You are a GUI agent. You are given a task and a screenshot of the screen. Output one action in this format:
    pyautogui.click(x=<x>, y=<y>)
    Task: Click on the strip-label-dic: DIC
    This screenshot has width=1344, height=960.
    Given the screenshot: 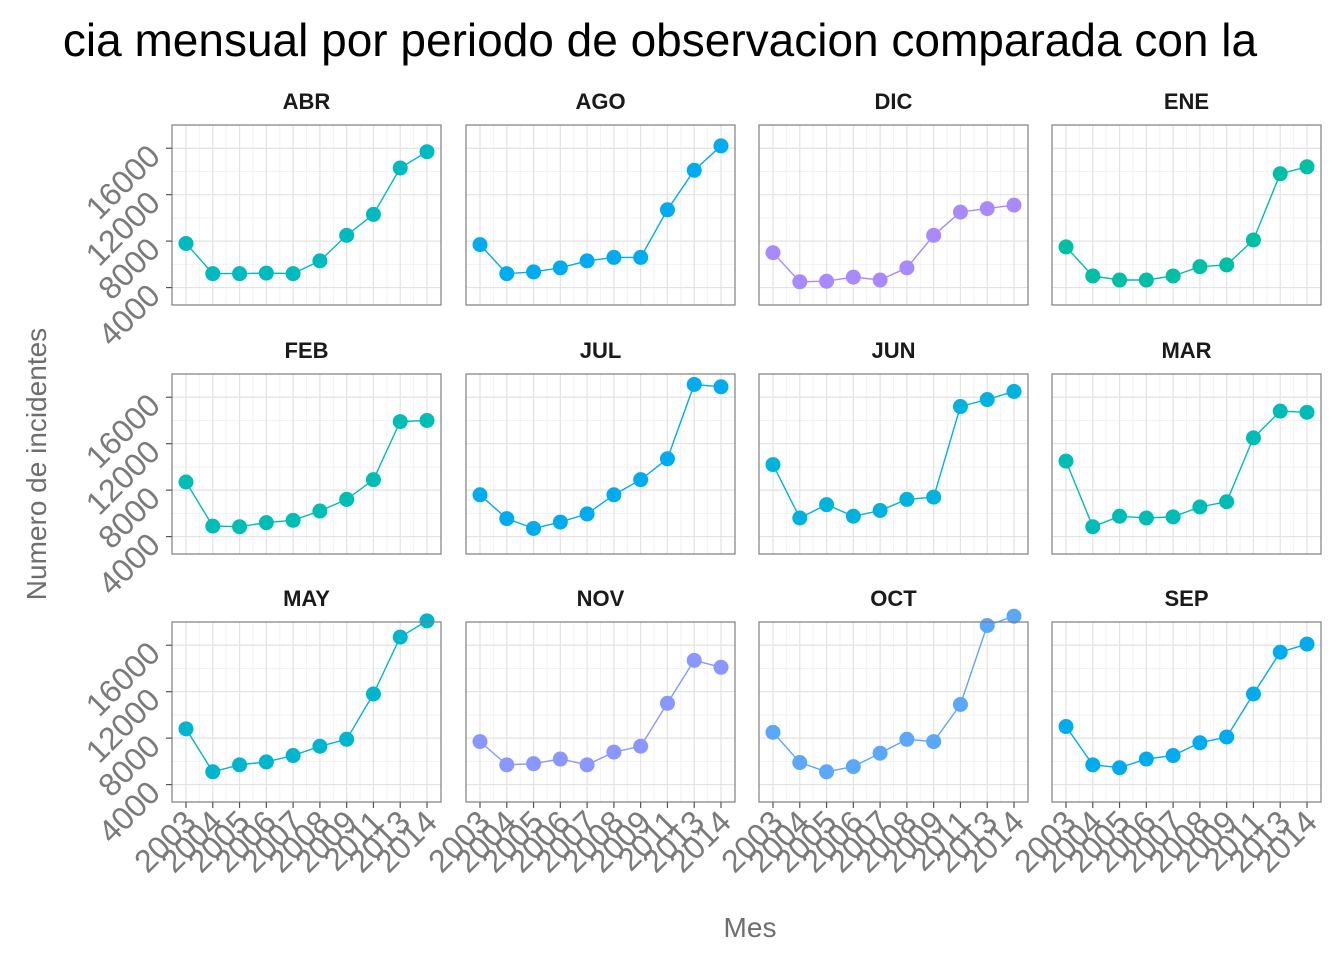 What is the action you would take?
    pyautogui.click(x=894, y=101)
    